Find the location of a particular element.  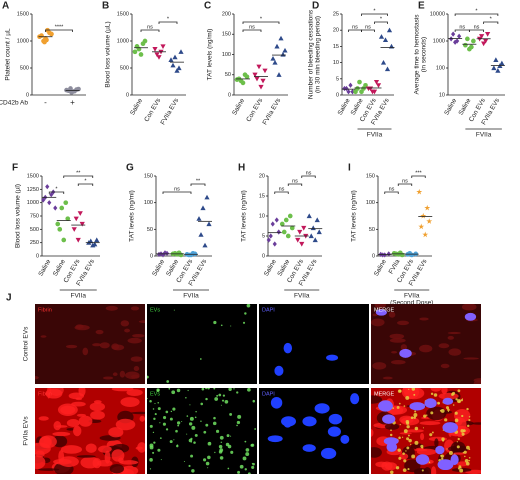

micrograph: MERGE is located at coordinates (426, 344).